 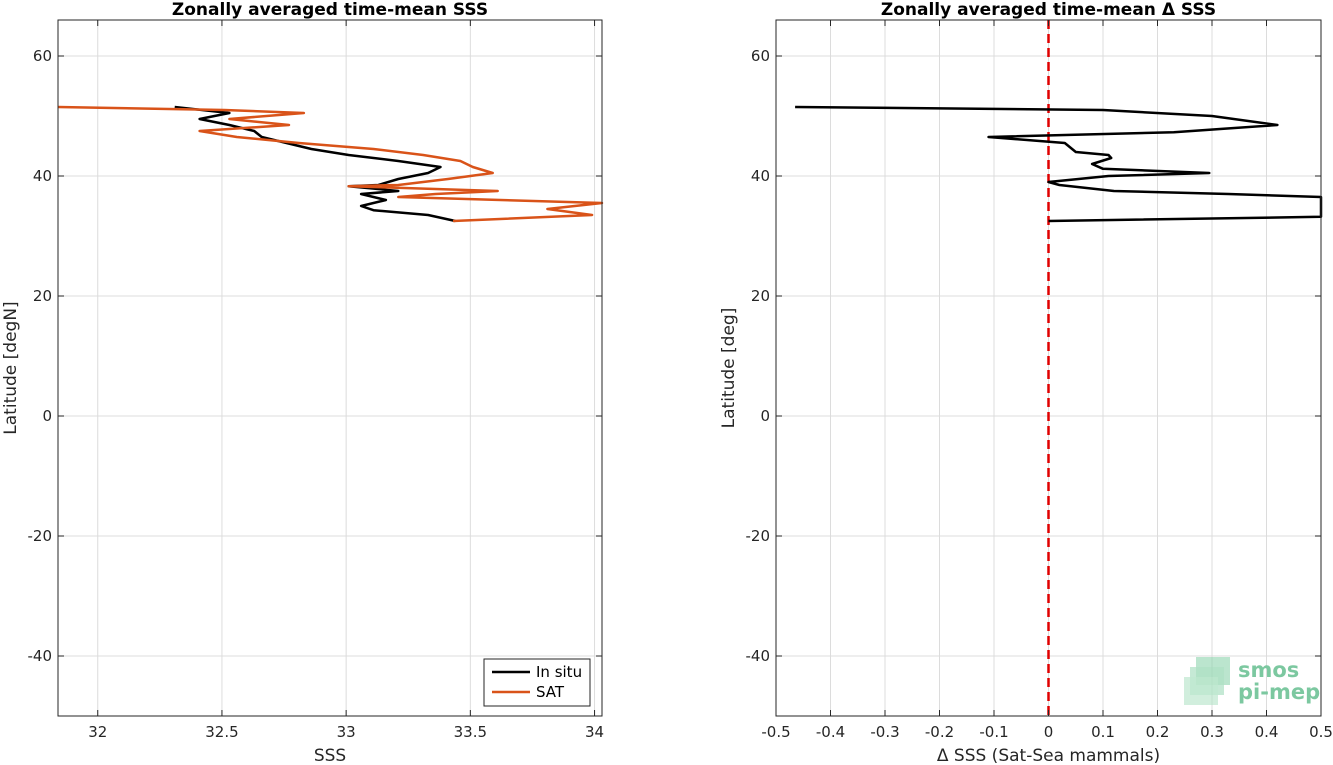 What do you see at coordinates (97, 732) in the screenshot?
I see `x-tick-label: 32` at bounding box center [97, 732].